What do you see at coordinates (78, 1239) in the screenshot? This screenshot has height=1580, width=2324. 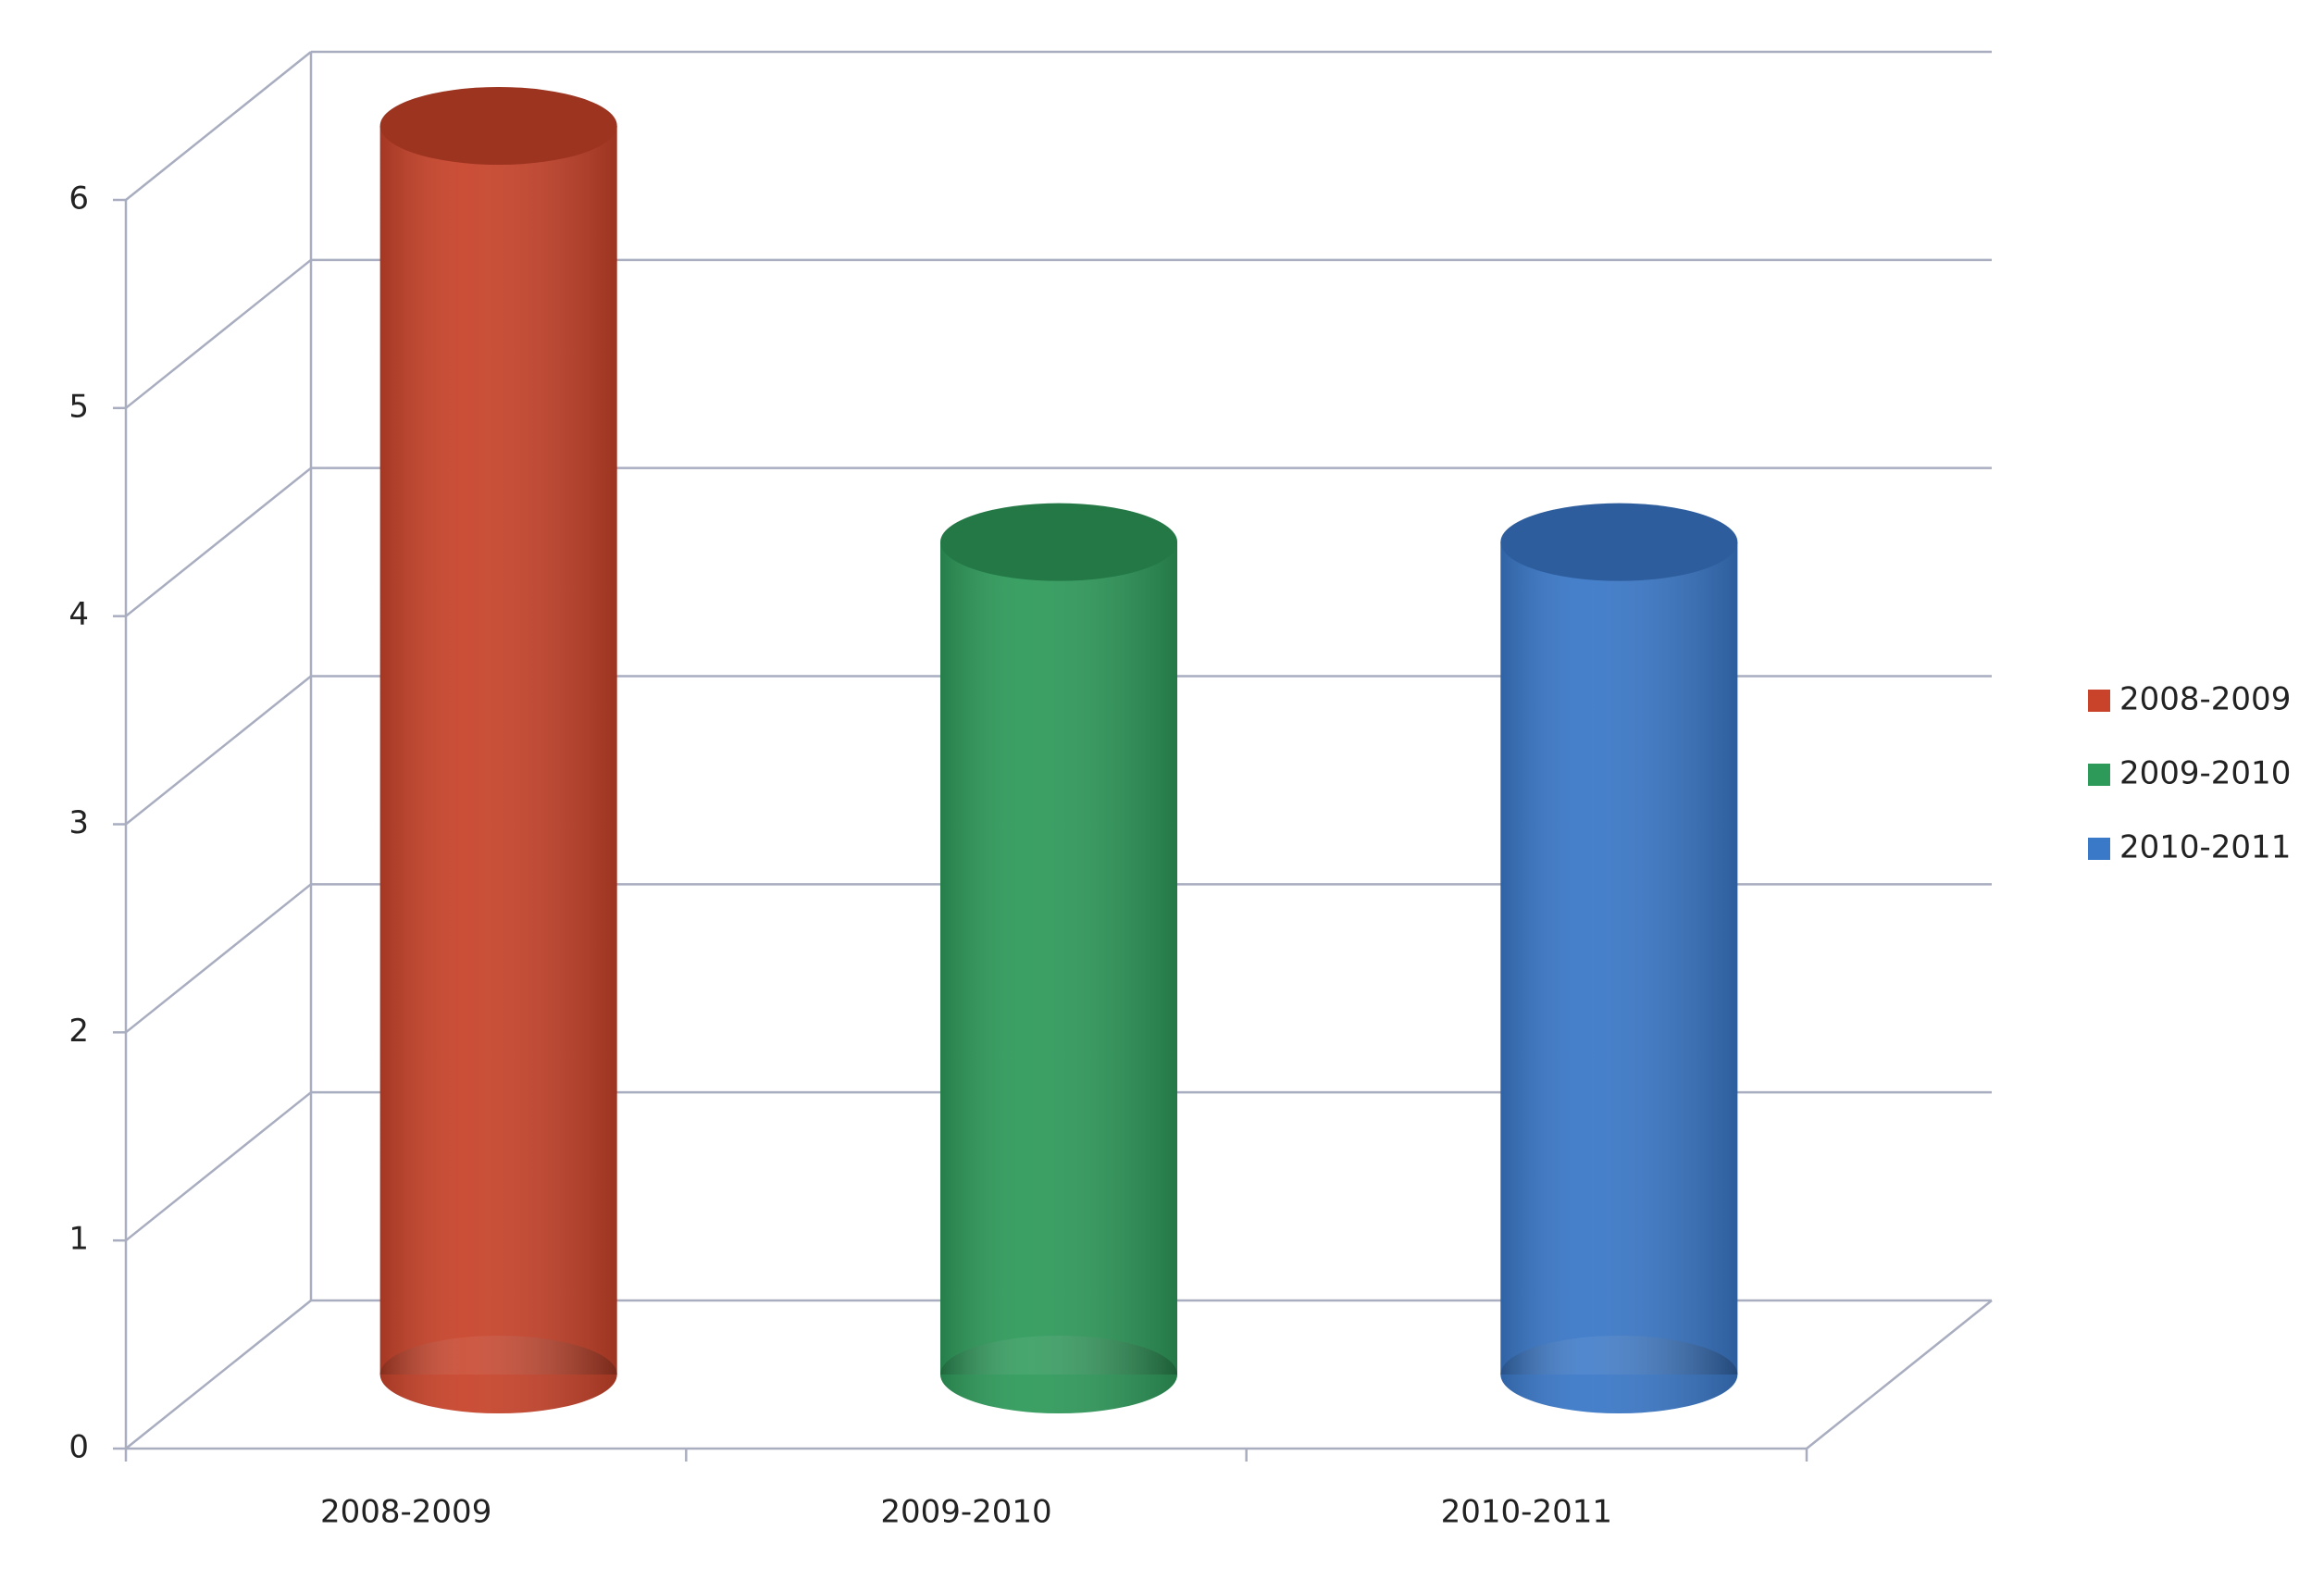 I see `y-tick-label: 1` at bounding box center [78, 1239].